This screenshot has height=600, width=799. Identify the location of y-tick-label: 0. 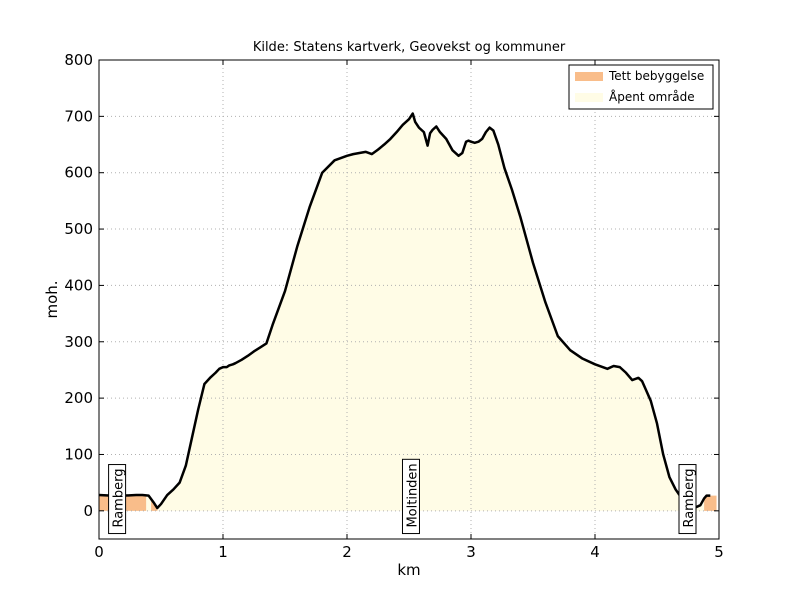
(88, 511).